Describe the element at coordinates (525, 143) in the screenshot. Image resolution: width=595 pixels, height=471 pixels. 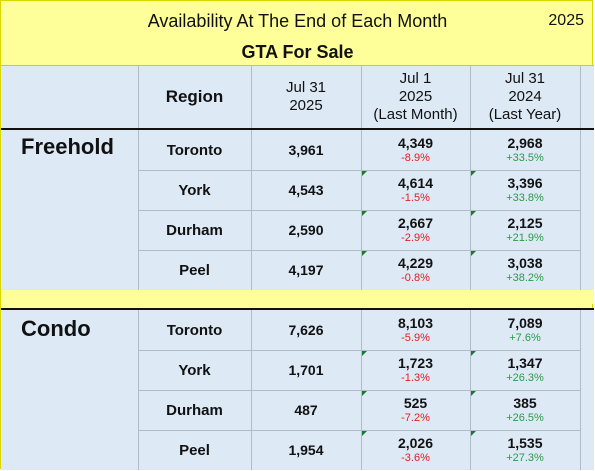
I see `last-year-value: 2,968` at that location.